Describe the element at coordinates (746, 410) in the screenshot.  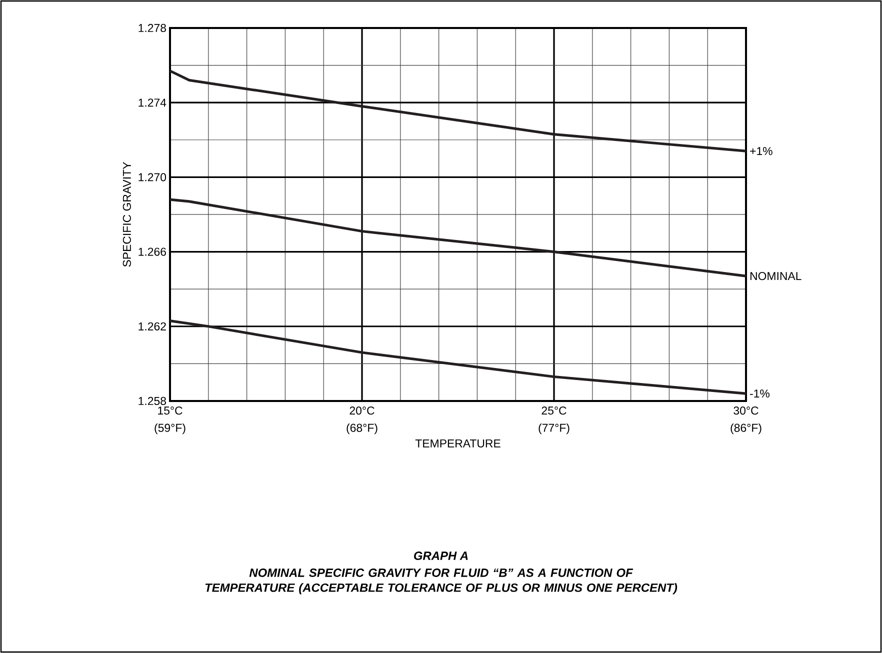
I see `x-tick-label: 30°C` at that location.